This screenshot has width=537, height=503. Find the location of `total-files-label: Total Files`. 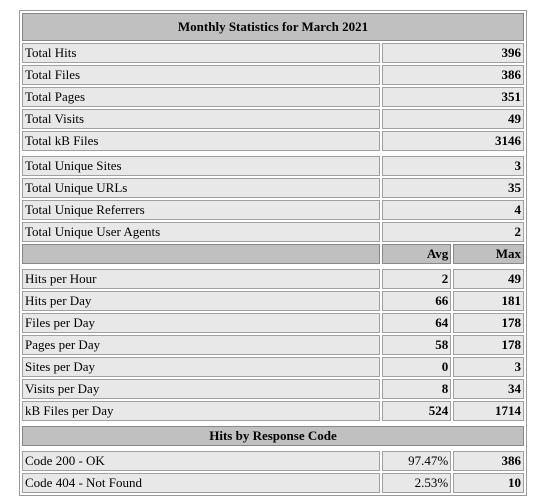

total-files-label: Total Files is located at coordinates (201, 75).